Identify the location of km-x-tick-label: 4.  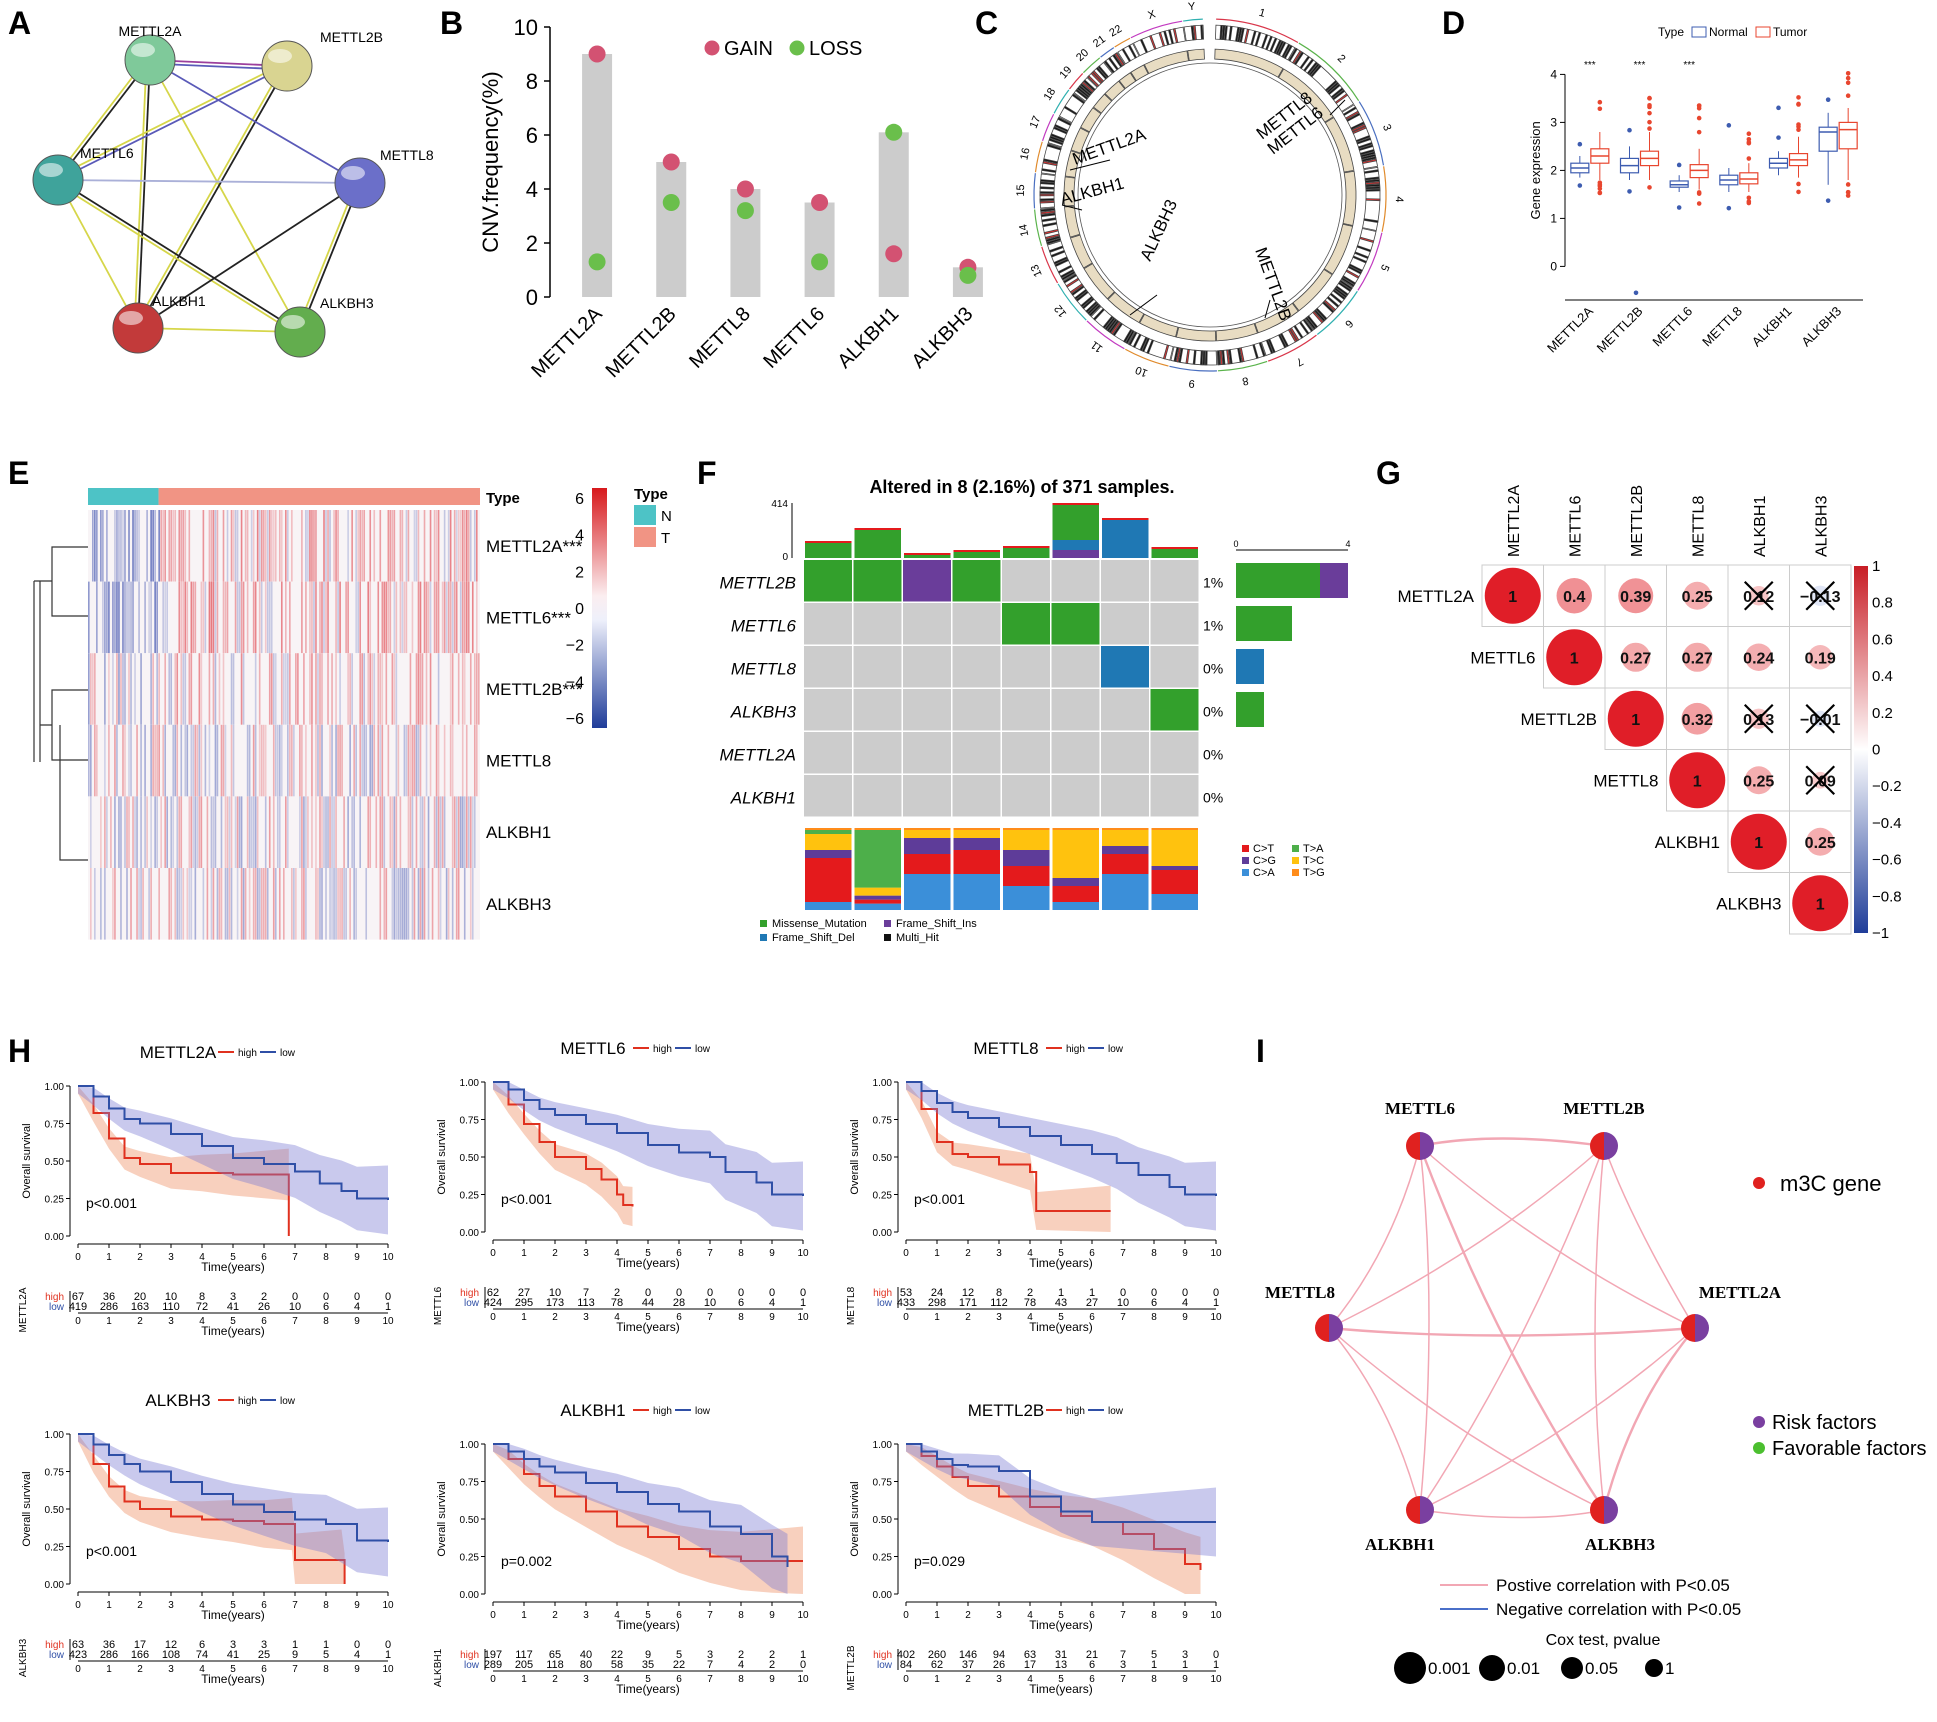
(1030, 1253).